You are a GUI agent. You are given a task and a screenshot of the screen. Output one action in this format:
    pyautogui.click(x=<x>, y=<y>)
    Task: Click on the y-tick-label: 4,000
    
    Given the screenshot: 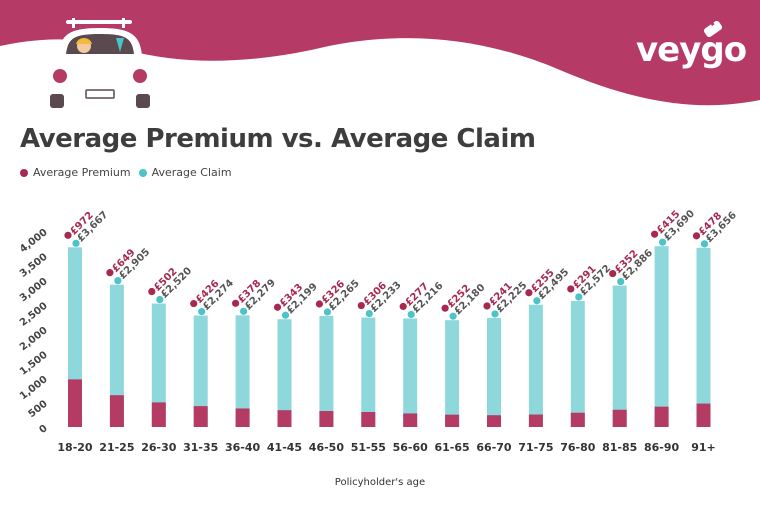 What is the action you would take?
    pyautogui.click(x=34, y=241)
    